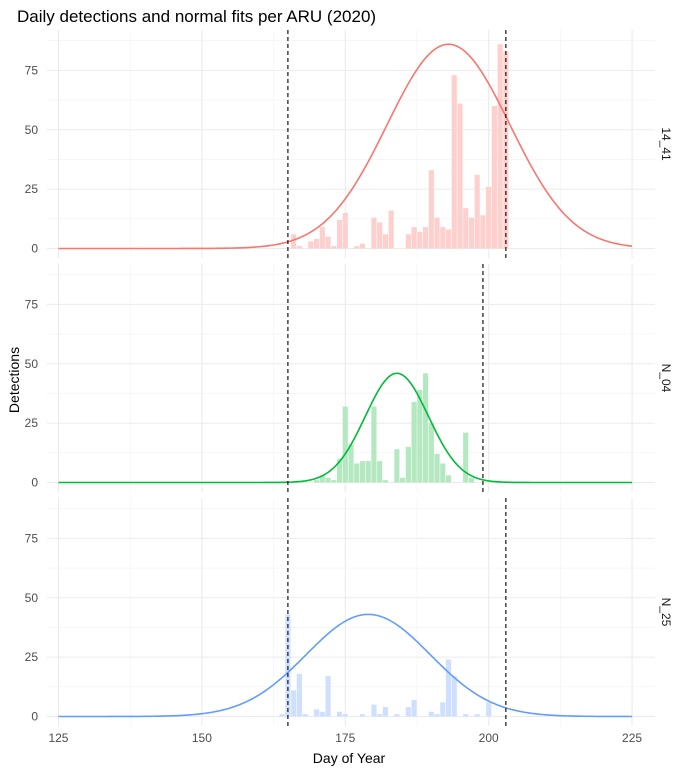  I want to click on x-tick-label: 125, so click(58, 738).